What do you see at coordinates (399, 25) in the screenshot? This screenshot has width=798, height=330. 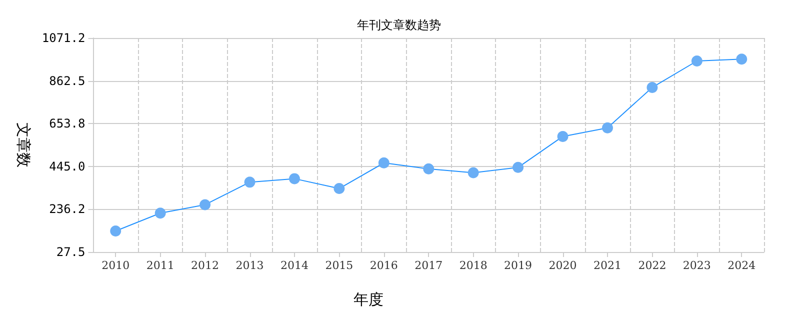 I see `chart-title: 年刊文章数趋势` at bounding box center [399, 25].